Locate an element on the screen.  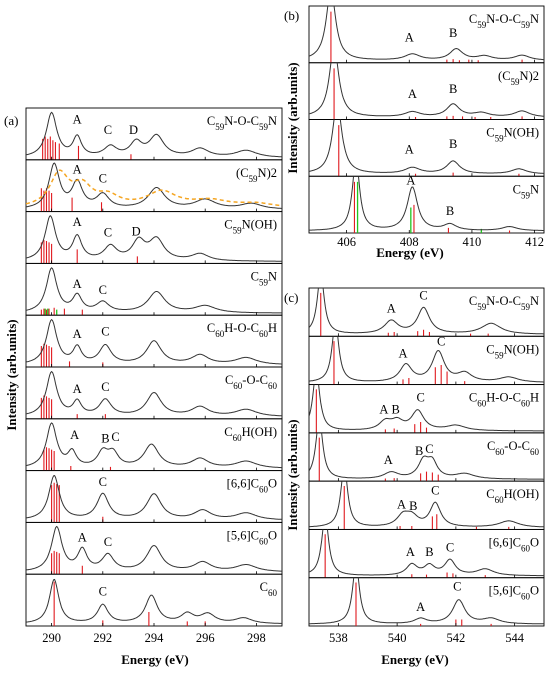
spectrum-2-0: A C C59N-O-C59N is located at coordinates (426, 312).